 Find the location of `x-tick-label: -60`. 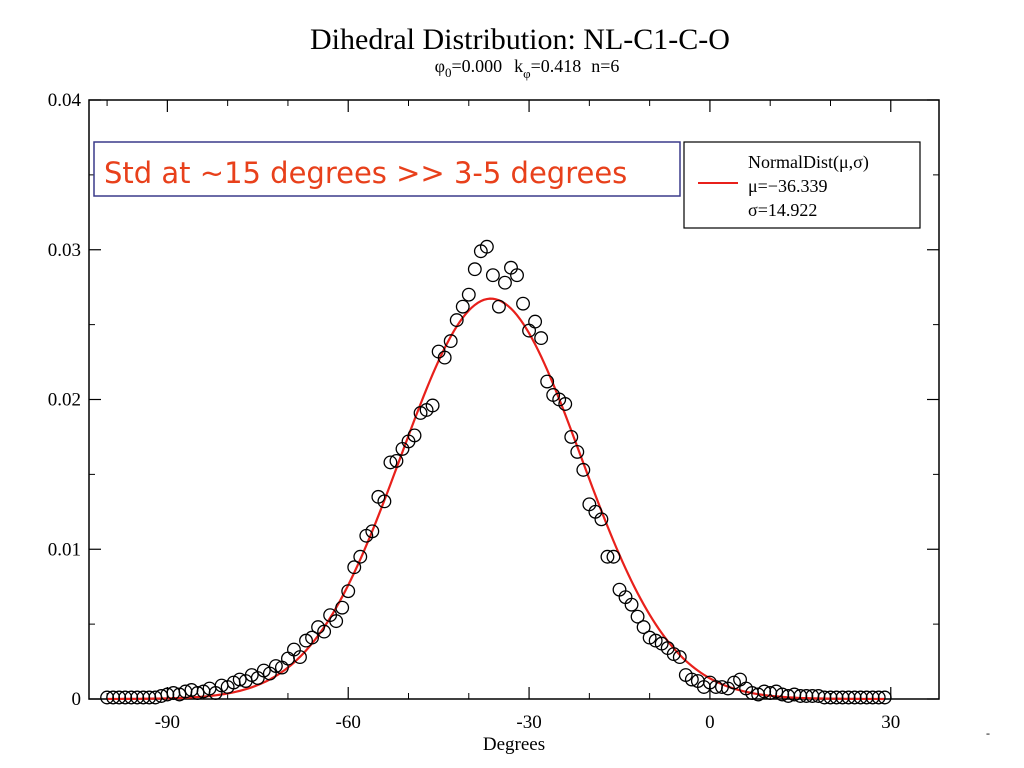

x-tick-label: -60 is located at coordinates (348, 722).